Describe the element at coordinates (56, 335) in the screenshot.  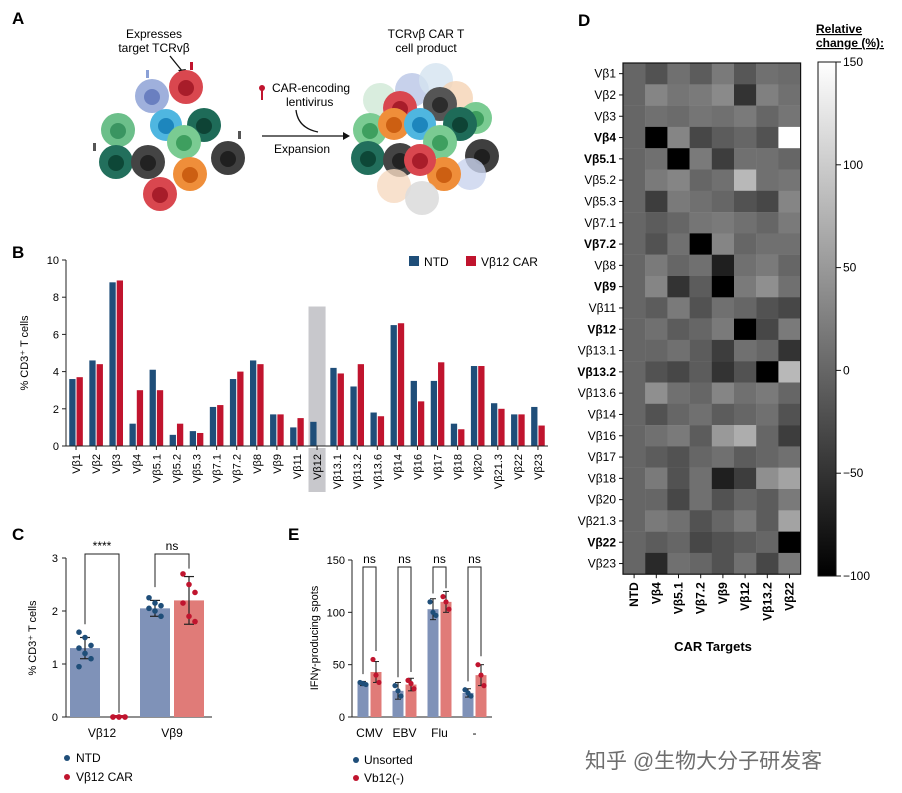
I see `b-y-tick-label: 6` at that location.